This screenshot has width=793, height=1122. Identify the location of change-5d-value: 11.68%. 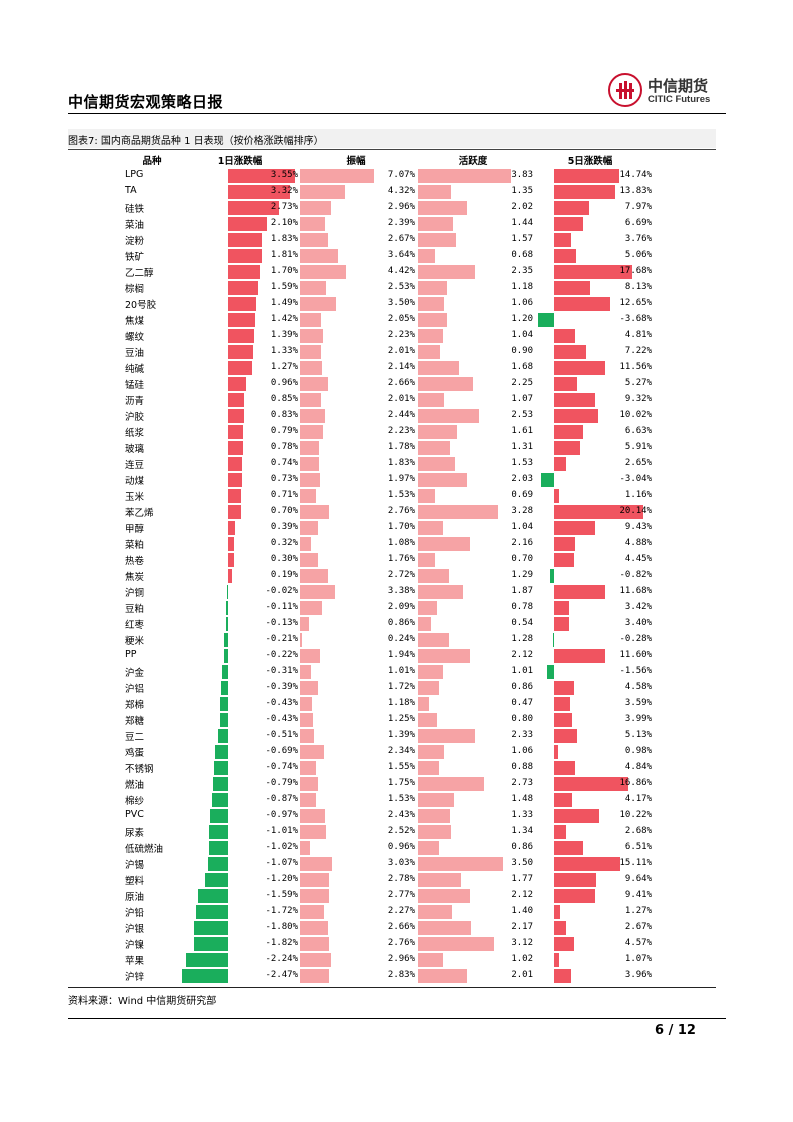
(635, 591).